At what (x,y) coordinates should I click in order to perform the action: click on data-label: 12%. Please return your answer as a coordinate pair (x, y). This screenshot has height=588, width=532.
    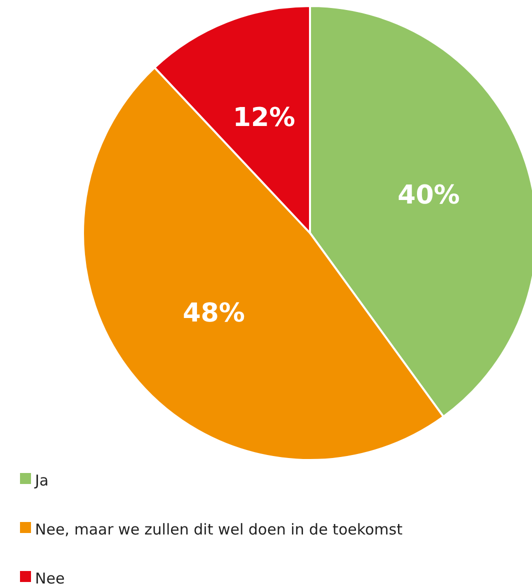
    Looking at the image, I should click on (264, 118).